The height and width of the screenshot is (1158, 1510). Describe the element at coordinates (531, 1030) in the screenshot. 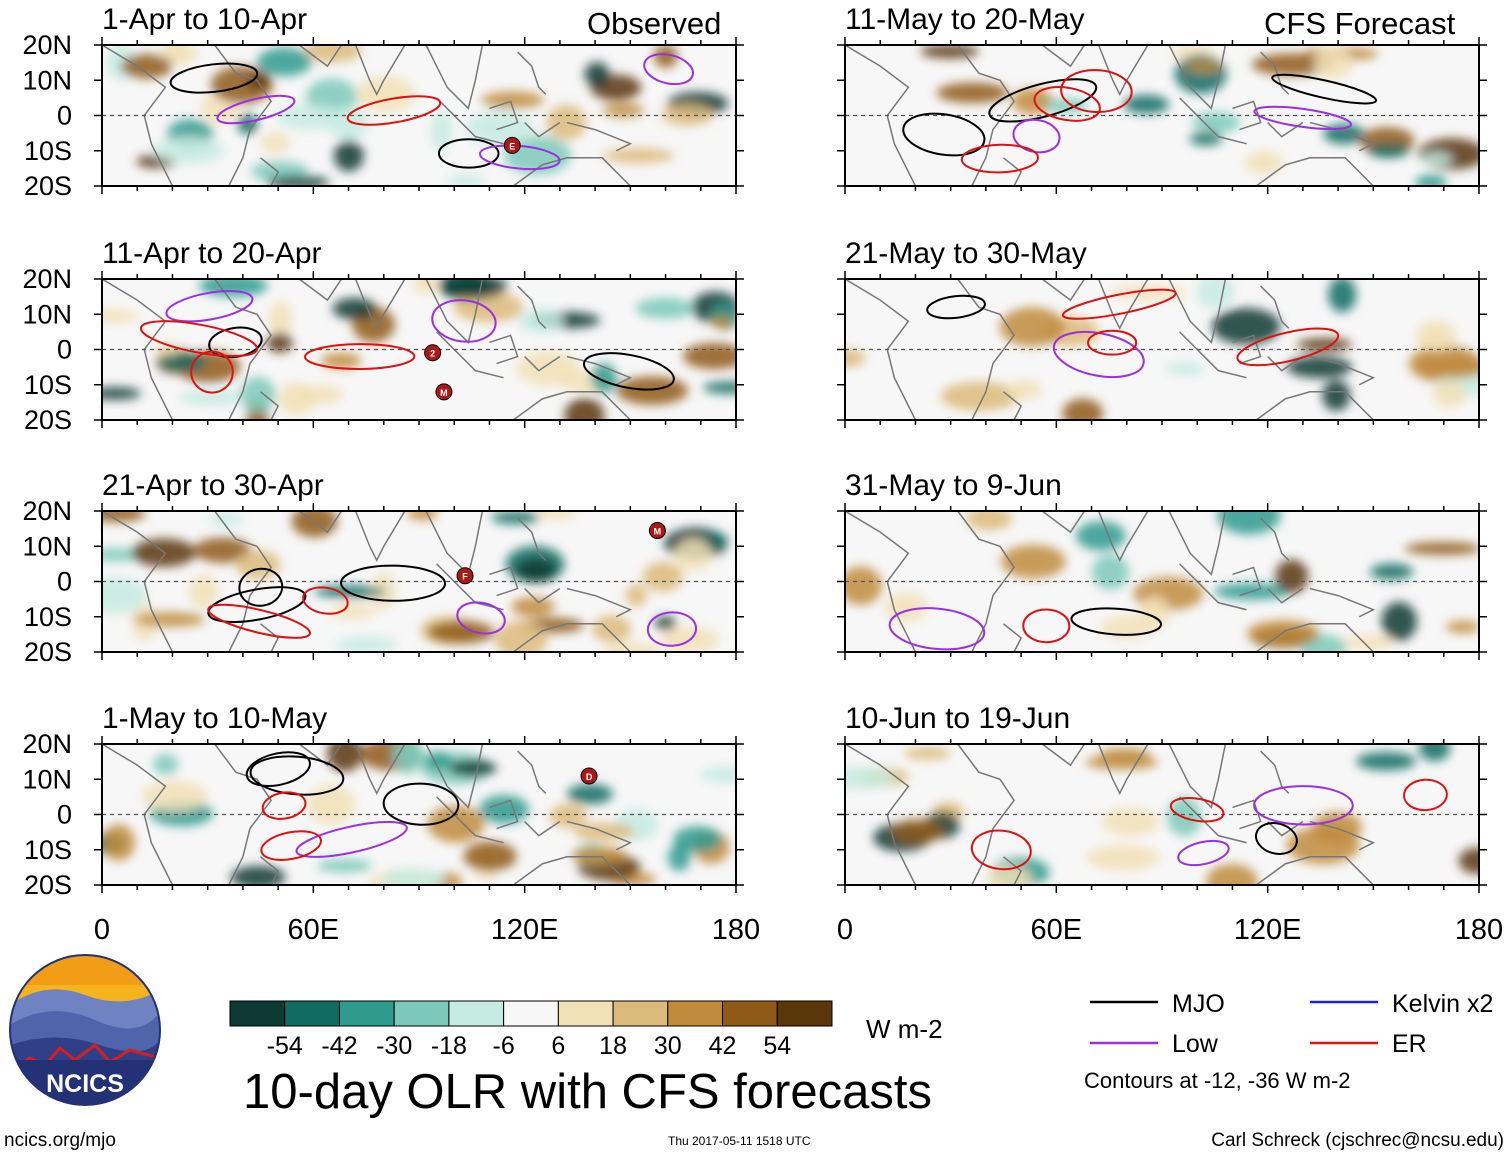

I see `colorbar: -54 -42 -30 -18 -6 6 18 30 42 54` at that location.